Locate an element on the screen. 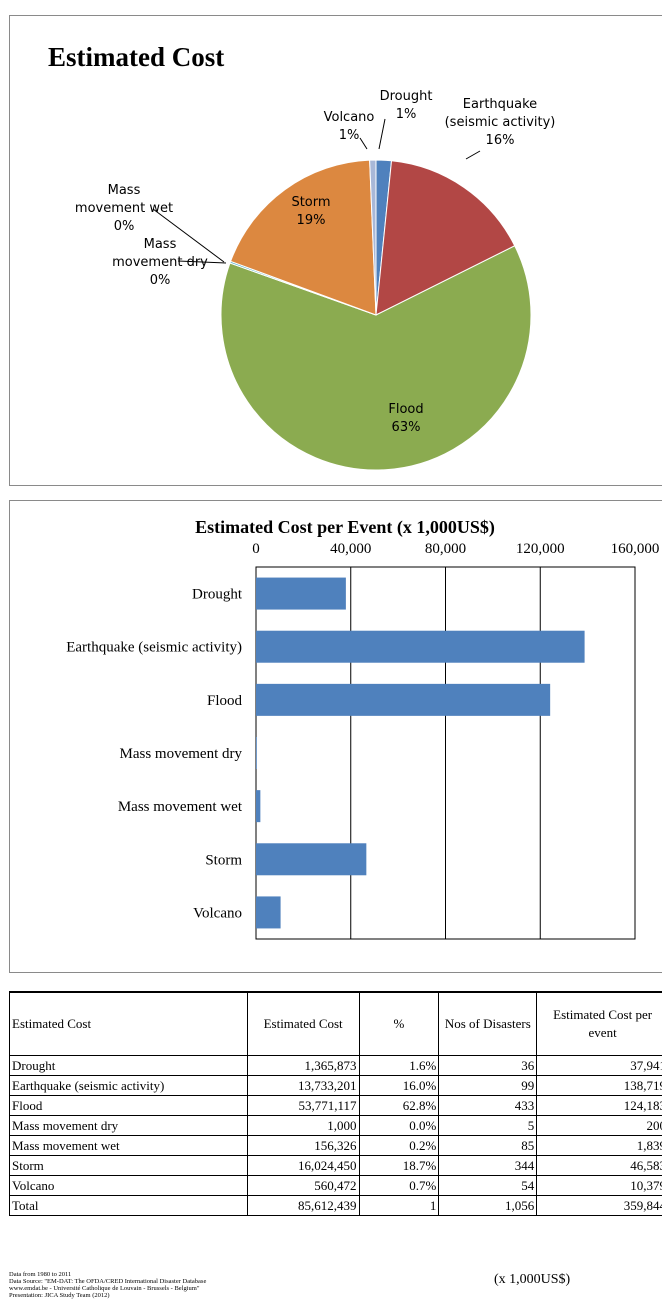 The width and height of the screenshot is (662, 1299). bar-storm is located at coordinates (311, 859).